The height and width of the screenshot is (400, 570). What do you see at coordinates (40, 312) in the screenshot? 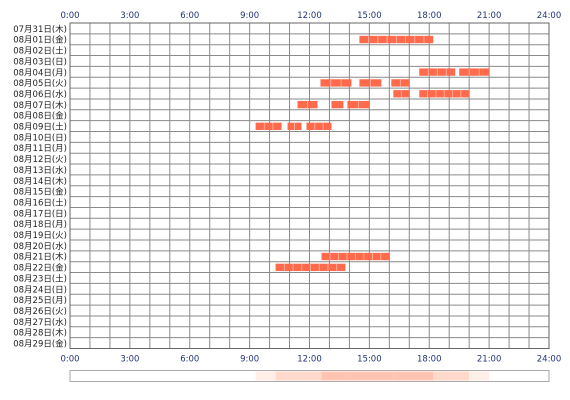
I see `date-label: 08月26日(火)` at bounding box center [40, 312].